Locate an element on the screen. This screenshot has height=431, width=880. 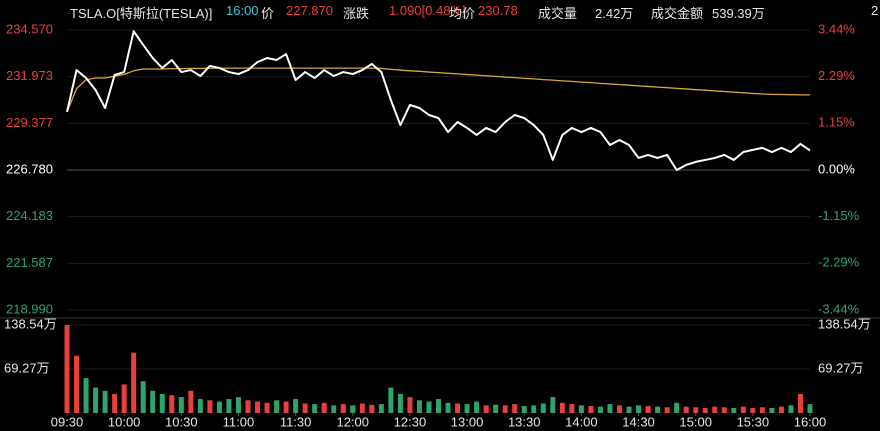
change: 1.090[0.48%] is located at coordinates (427, 10).